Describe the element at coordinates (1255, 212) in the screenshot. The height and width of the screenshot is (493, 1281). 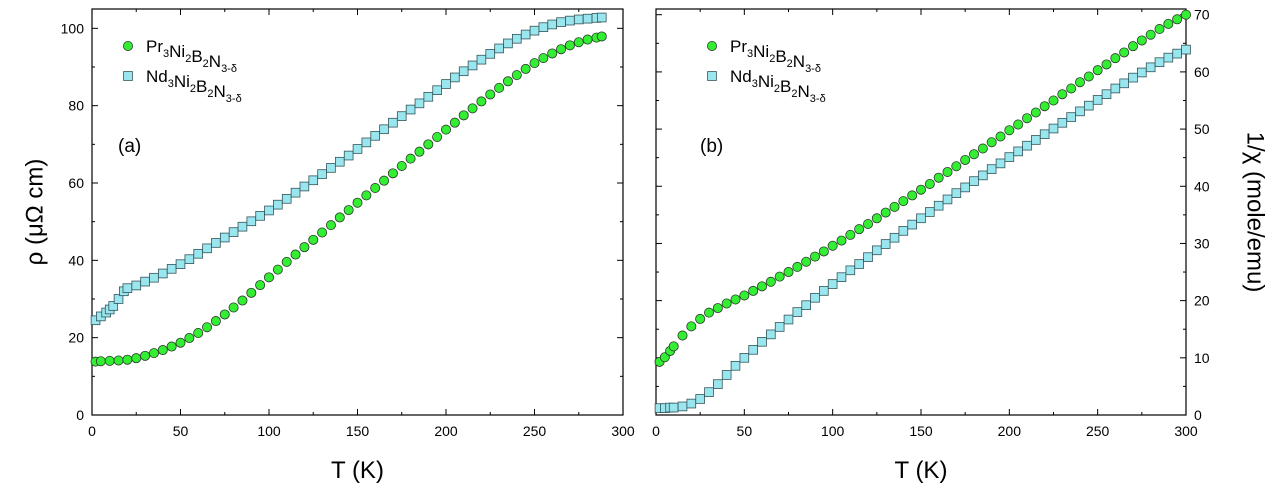
I see `y-axis-title-b: 1/χ (mole/emu)` at that location.